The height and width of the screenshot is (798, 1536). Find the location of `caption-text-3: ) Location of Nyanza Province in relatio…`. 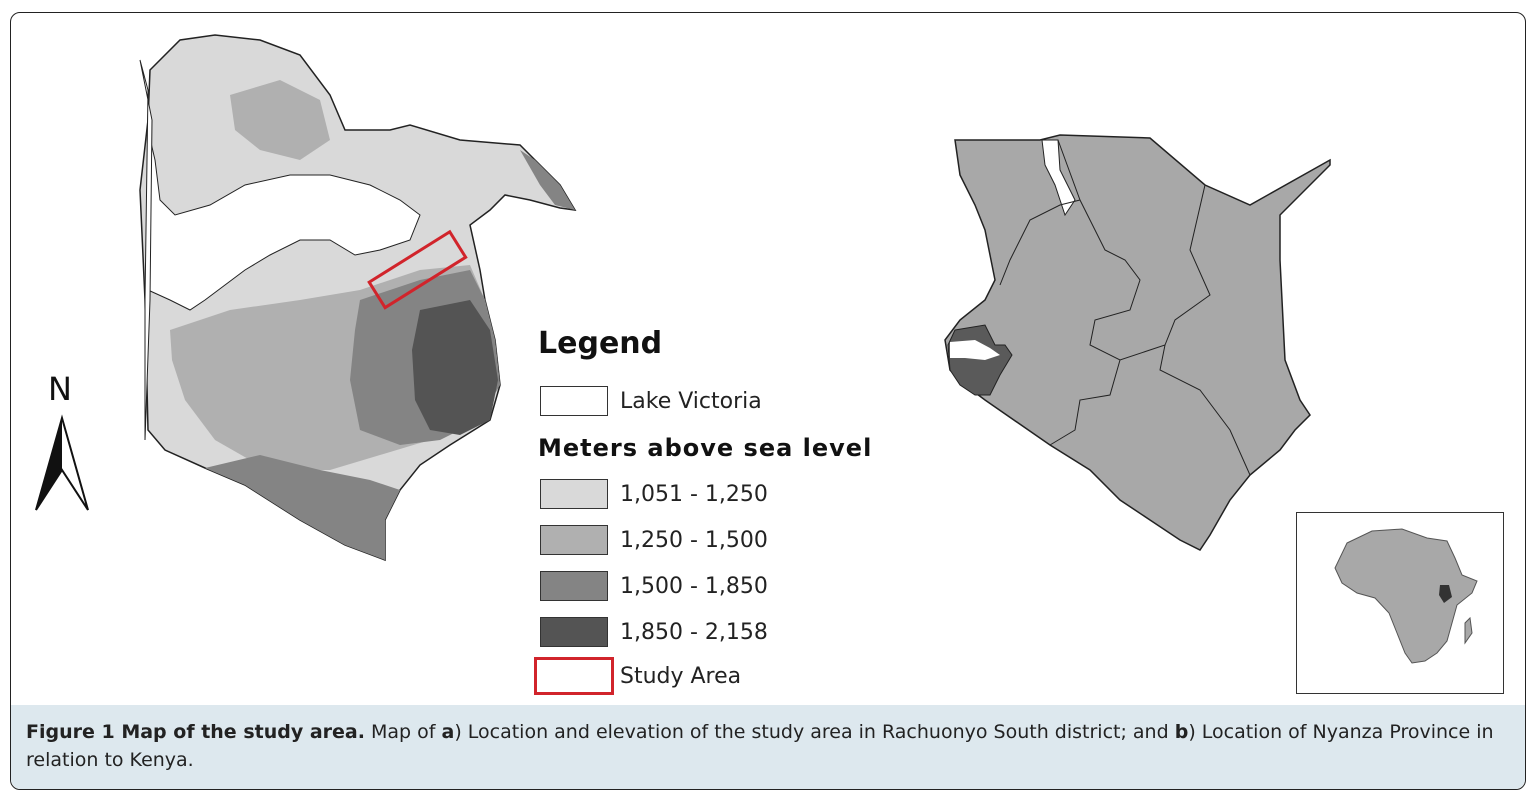

caption-text-3: ) Location of Nyanza Province in relatio… is located at coordinates (760, 746).